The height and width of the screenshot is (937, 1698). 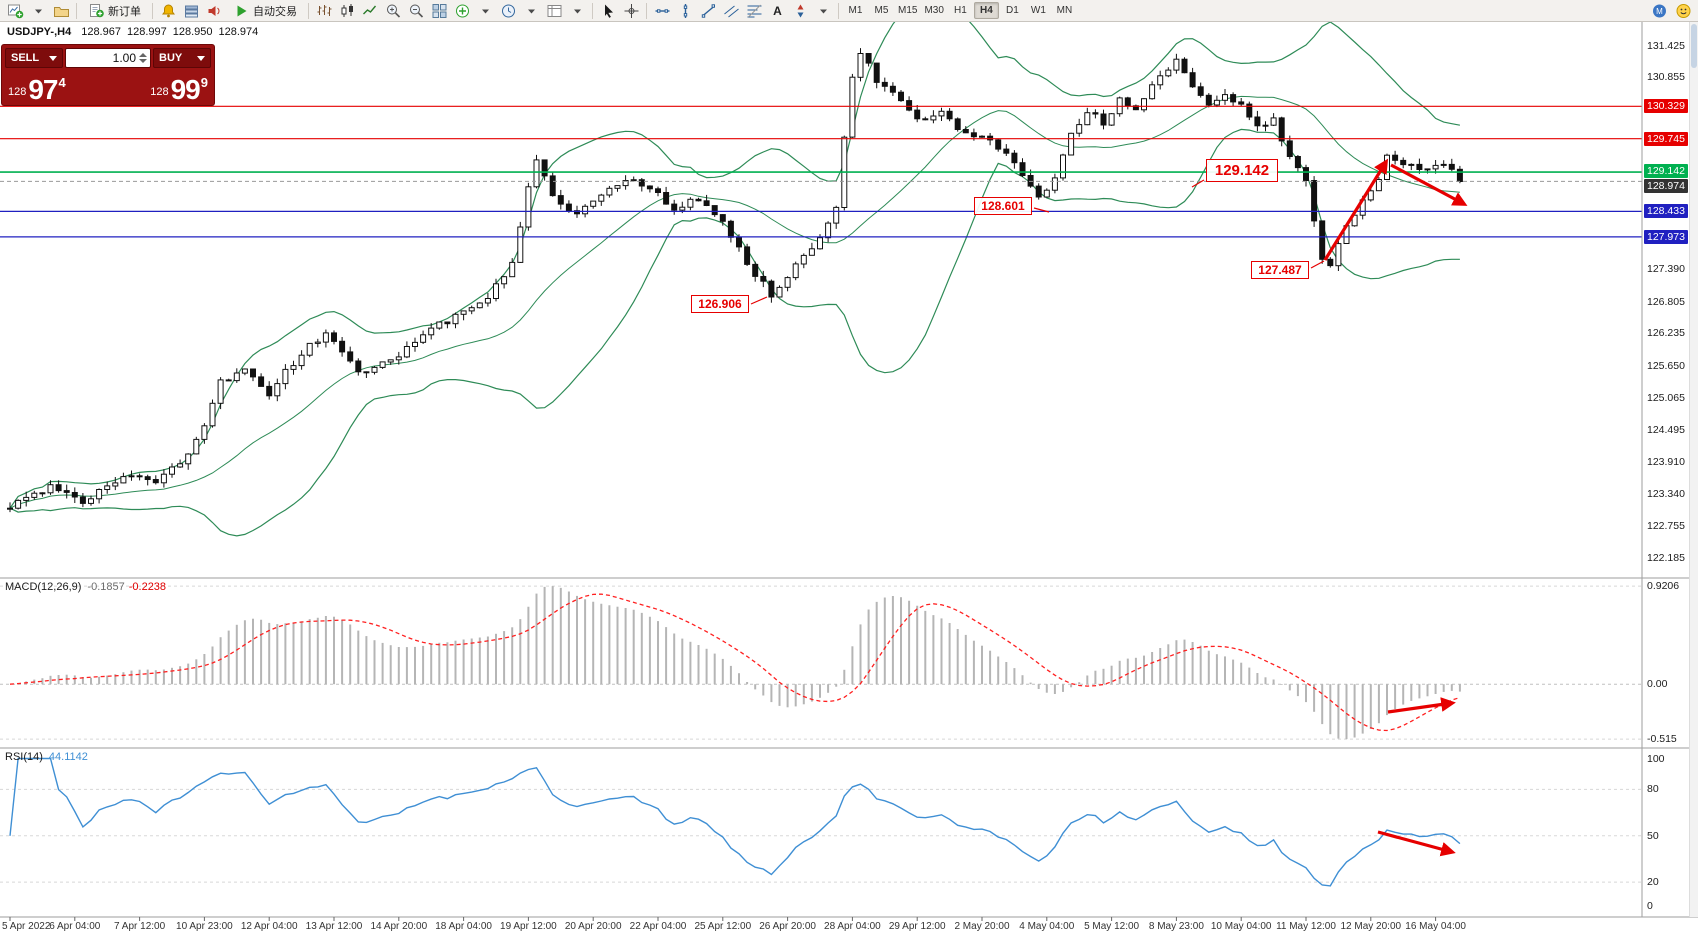 I want to click on volume-spinner, so click(x=143, y=58).